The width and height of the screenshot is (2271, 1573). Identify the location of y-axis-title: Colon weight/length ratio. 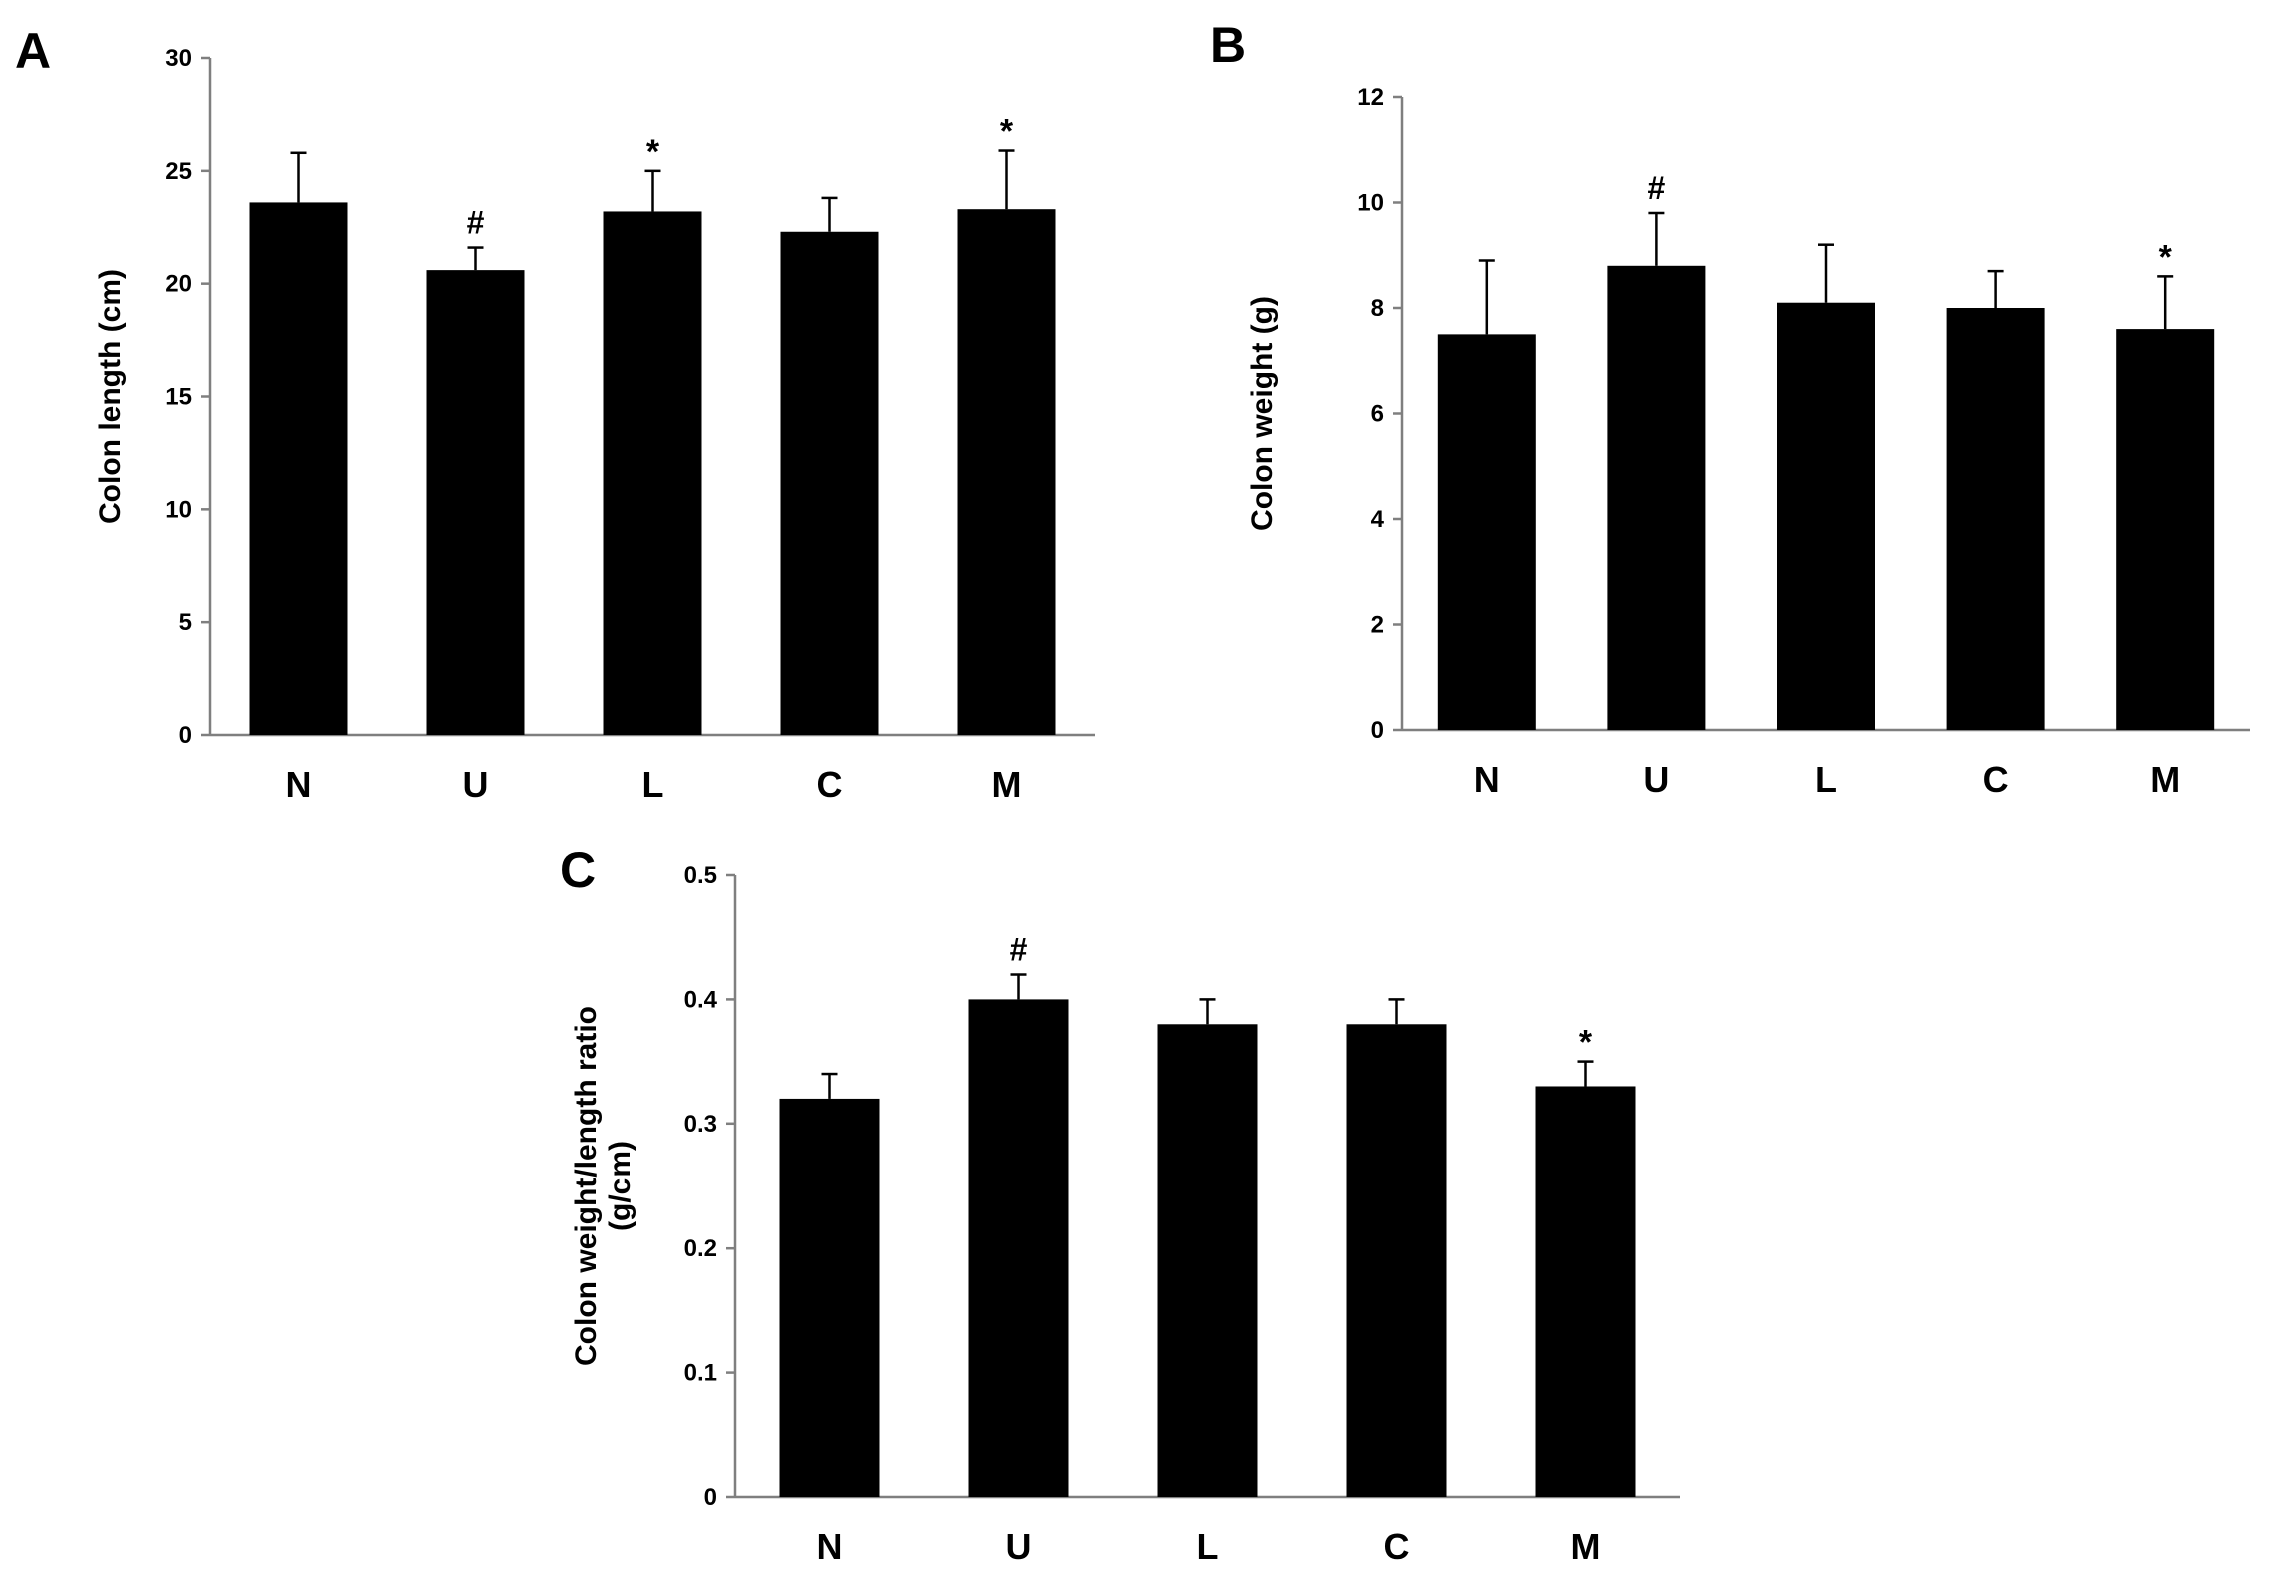
(586, 1186).